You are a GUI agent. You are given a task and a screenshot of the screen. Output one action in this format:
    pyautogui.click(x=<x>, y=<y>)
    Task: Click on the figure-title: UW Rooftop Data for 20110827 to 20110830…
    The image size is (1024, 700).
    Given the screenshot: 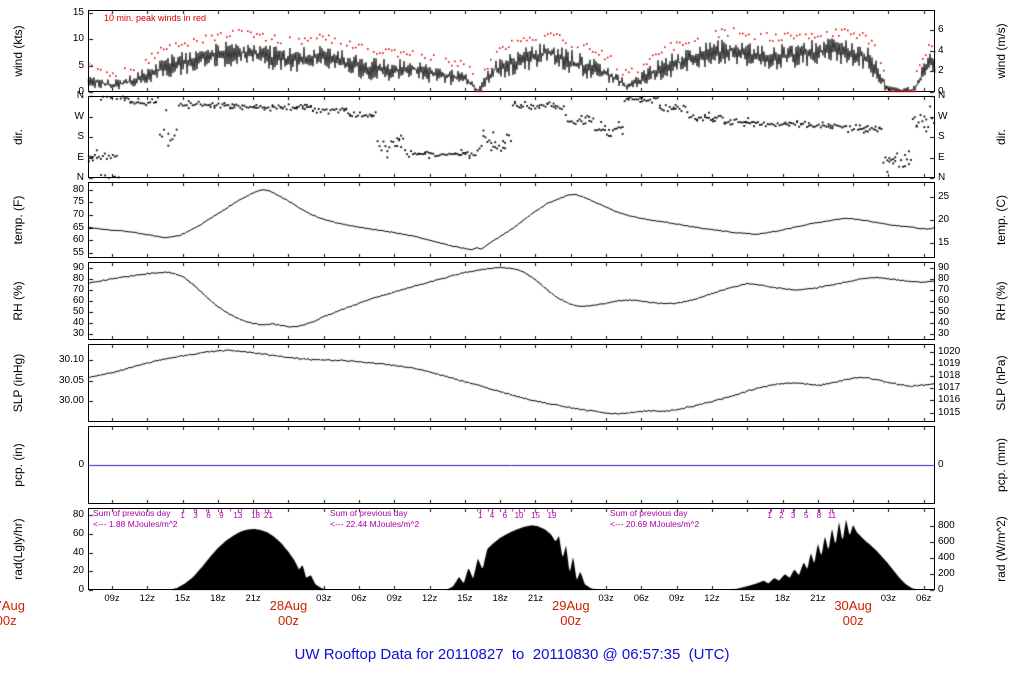 What is the action you would take?
    pyautogui.click(x=512, y=654)
    